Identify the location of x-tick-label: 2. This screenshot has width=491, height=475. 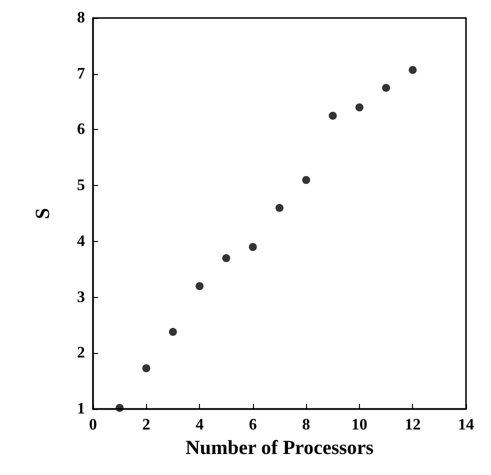
(146, 425).